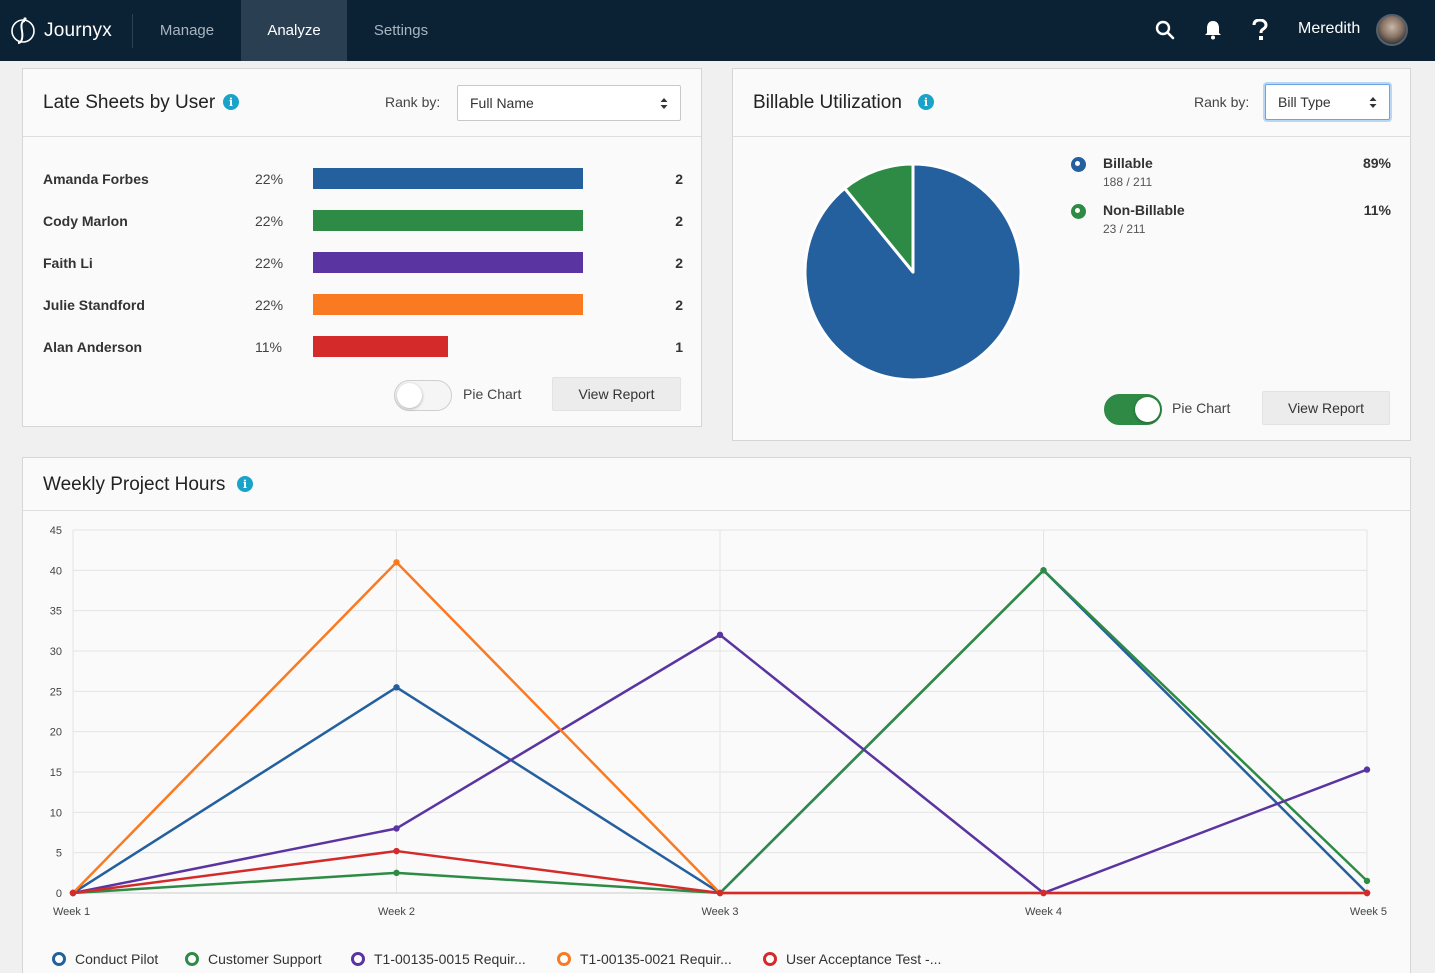 This screenshot has height=973, width=1435. I want to click on y-tick-label: 15, so click(56, 773).